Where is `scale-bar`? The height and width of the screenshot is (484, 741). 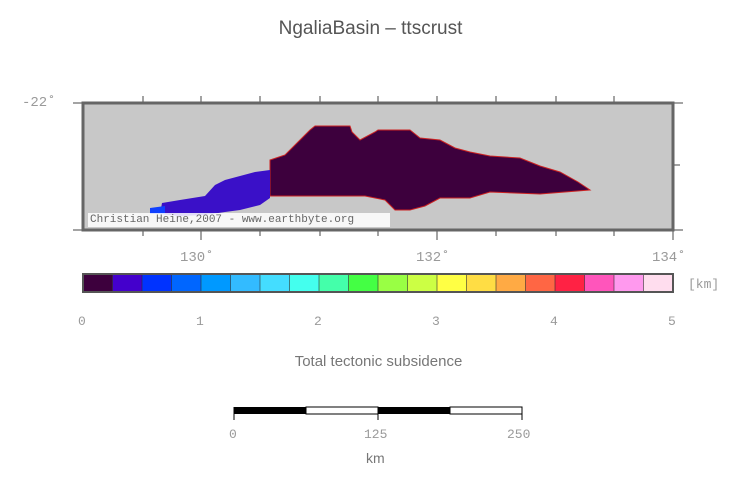
scale-bar is located at coordinates (378, 413).